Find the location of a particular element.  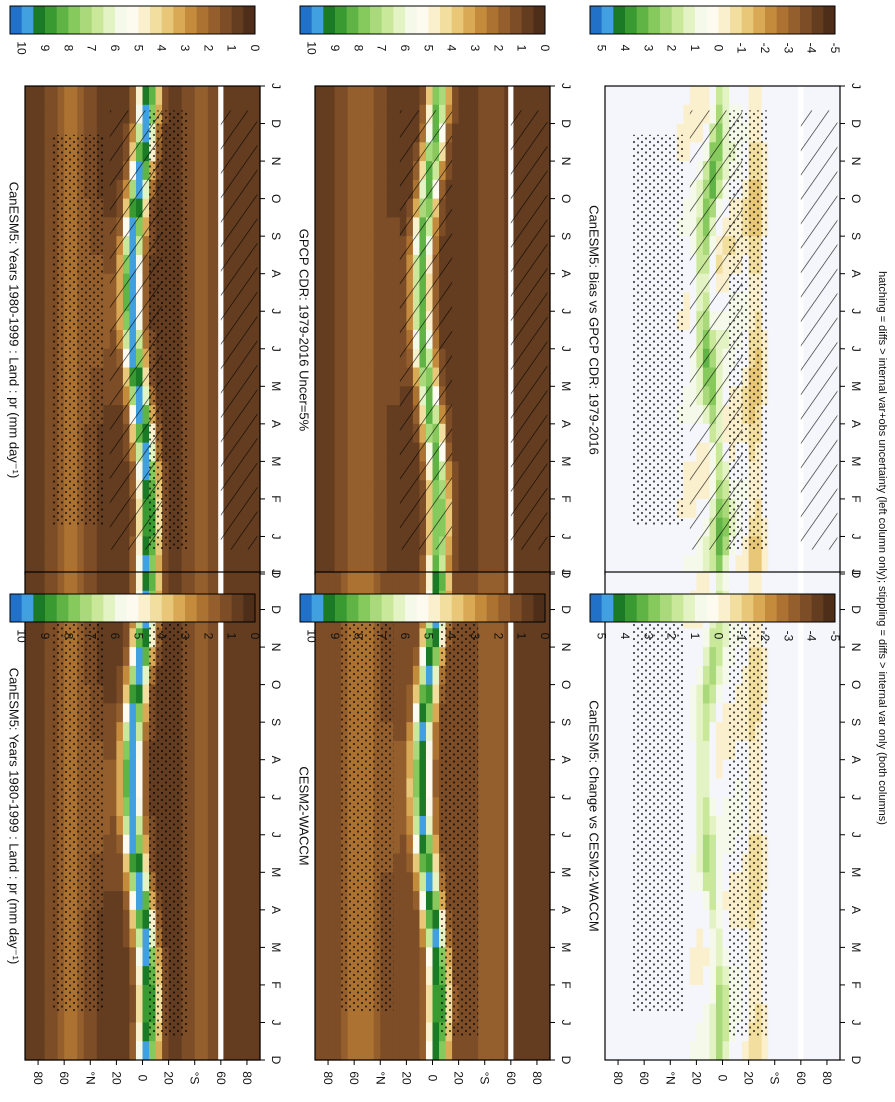

colorbar-label: 0 is located at coordinates (255, 636).